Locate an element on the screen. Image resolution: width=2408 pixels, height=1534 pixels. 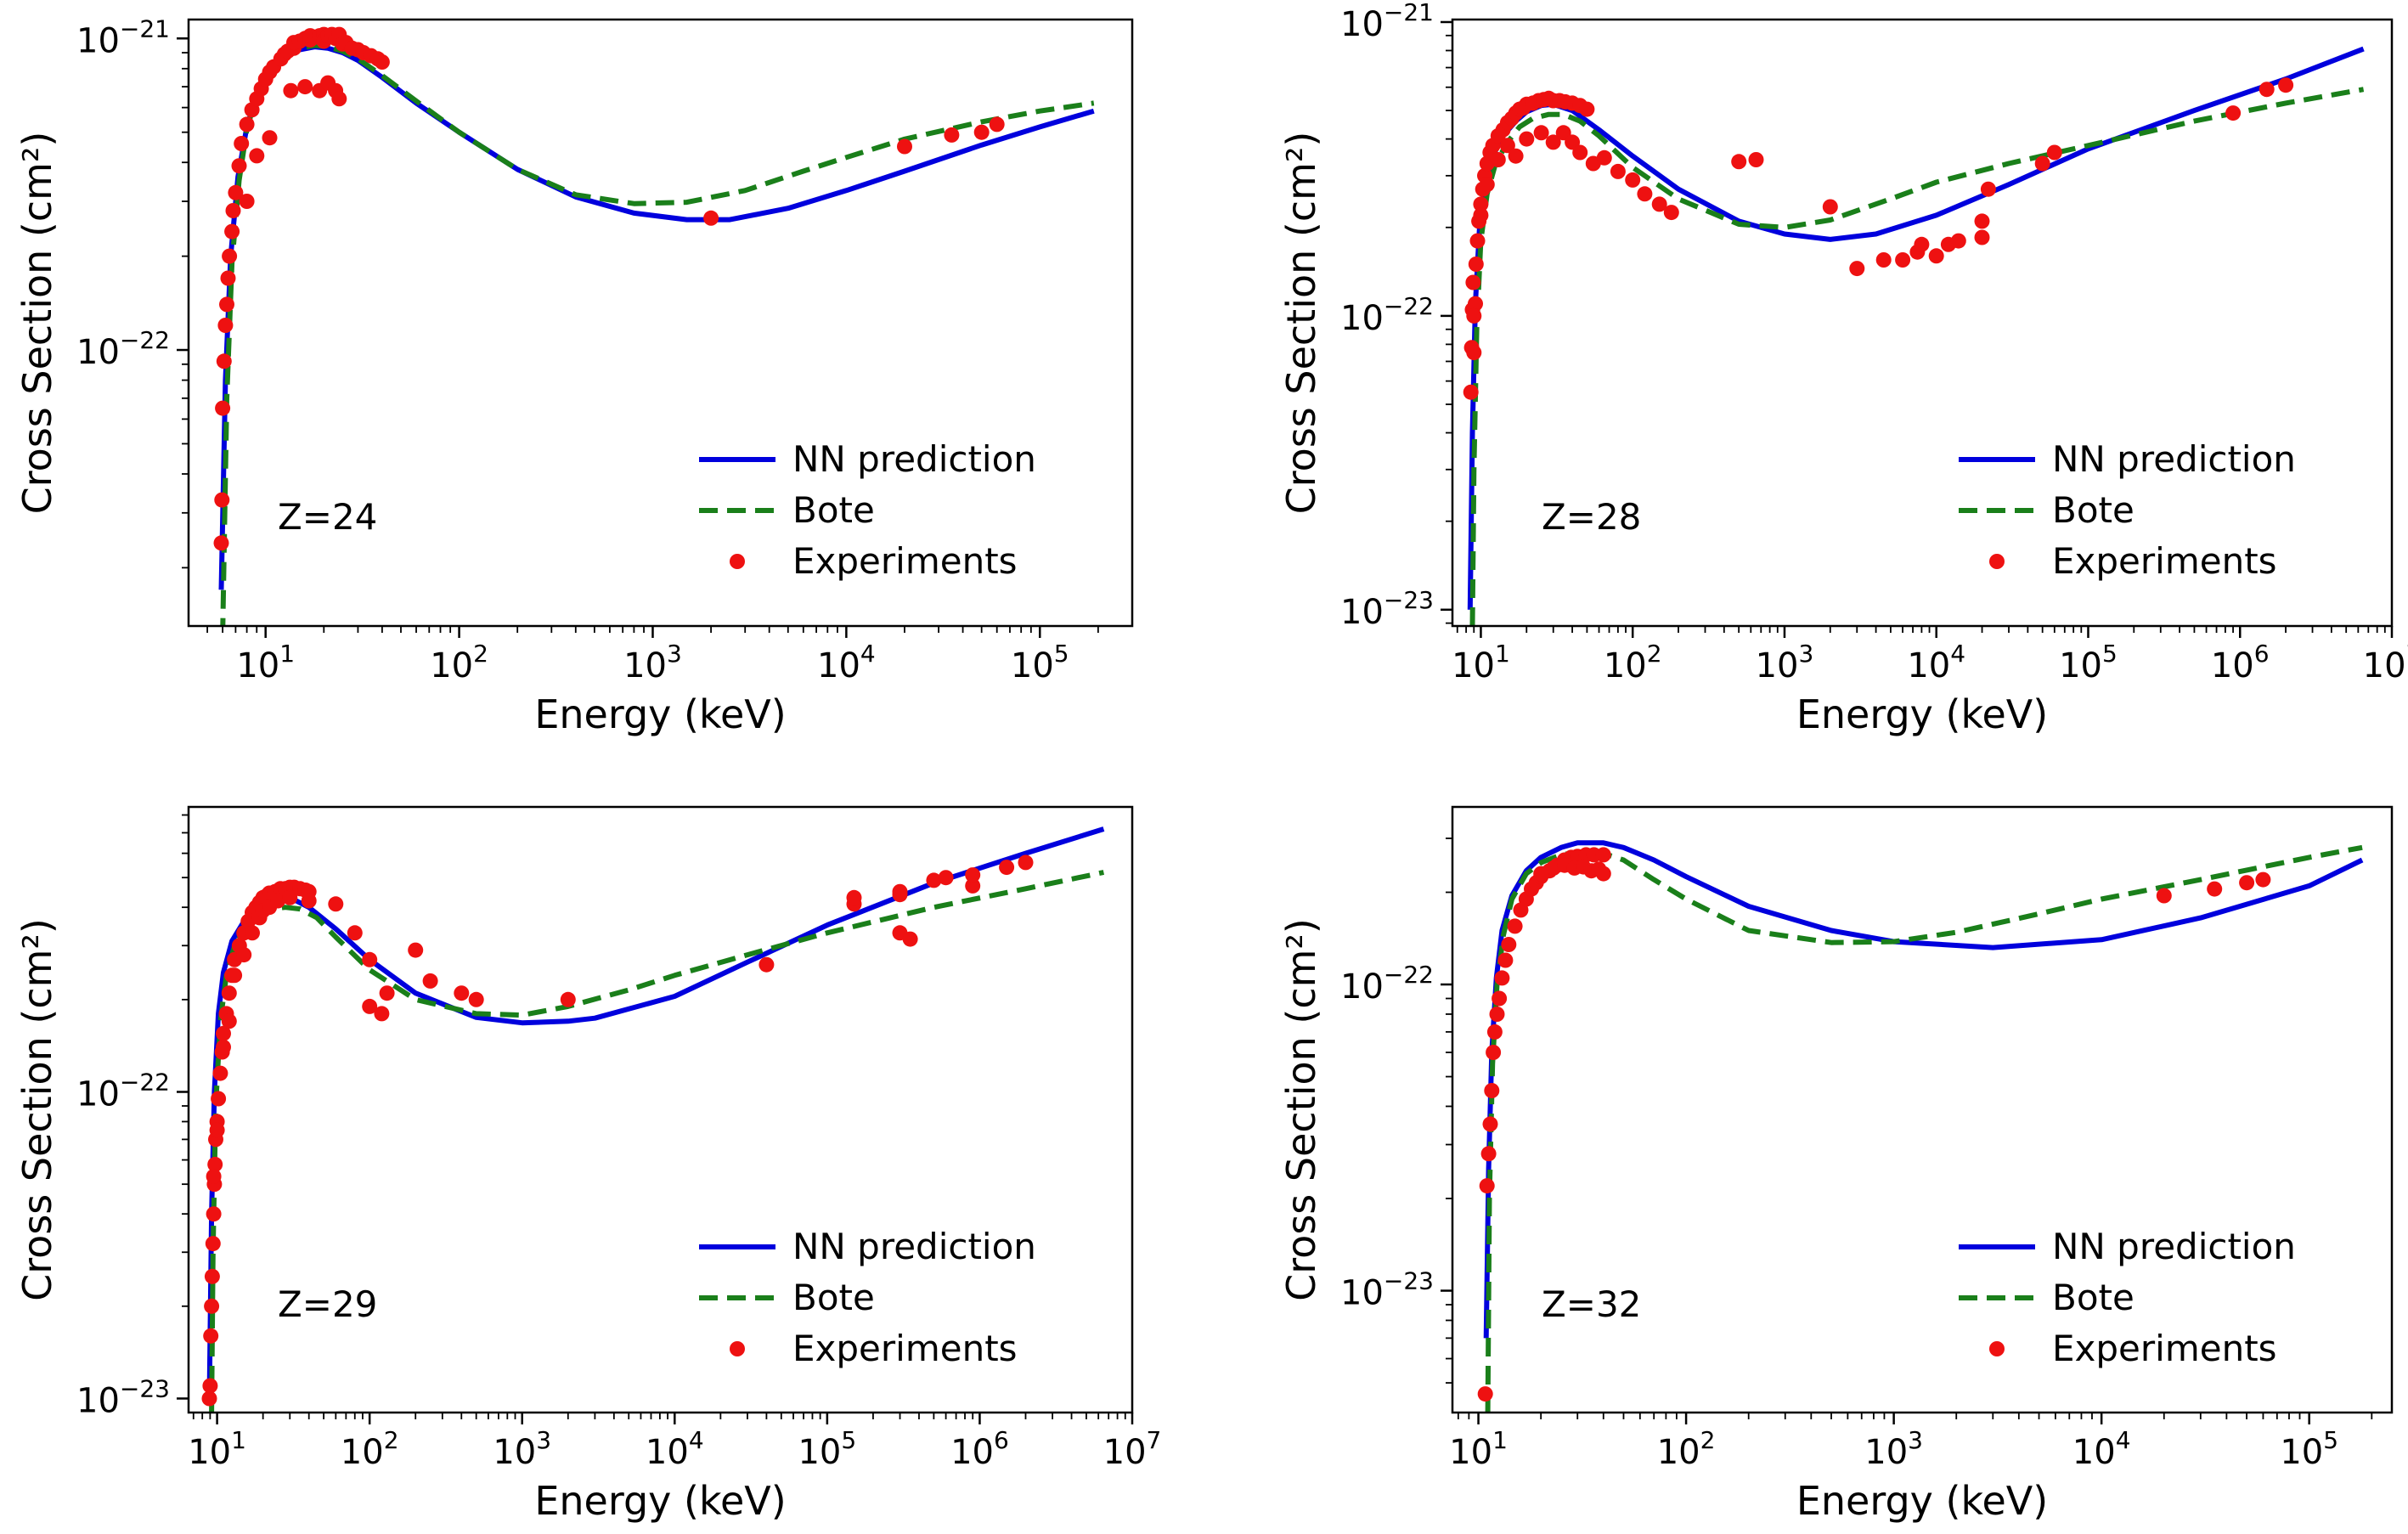
panel-1-legend-exp-swatch is located at coordinates (738, 561).